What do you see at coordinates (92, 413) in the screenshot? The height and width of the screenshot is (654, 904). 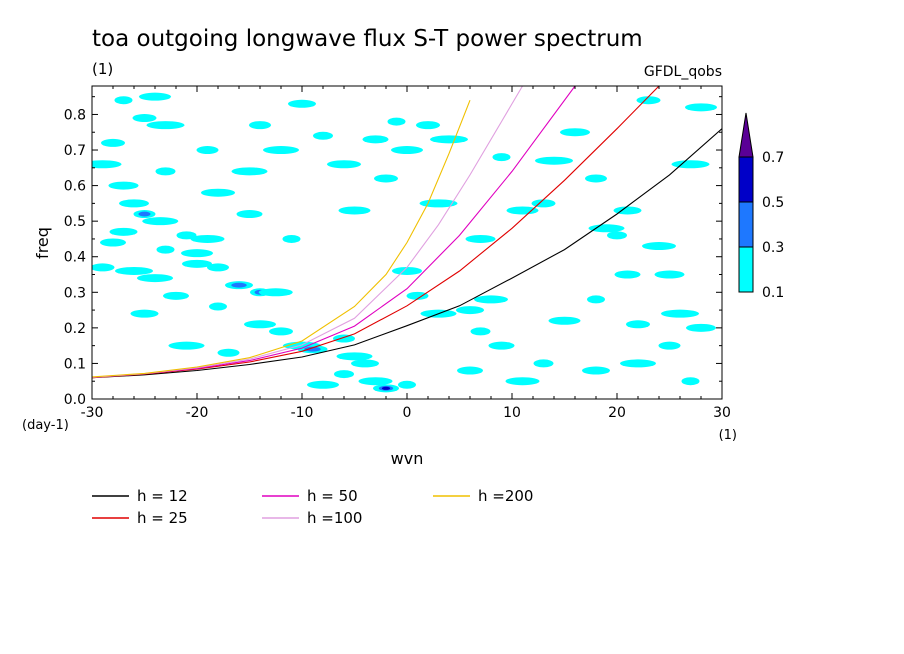 I see `x-tick-label: -30` at bounding box center [92, 413].